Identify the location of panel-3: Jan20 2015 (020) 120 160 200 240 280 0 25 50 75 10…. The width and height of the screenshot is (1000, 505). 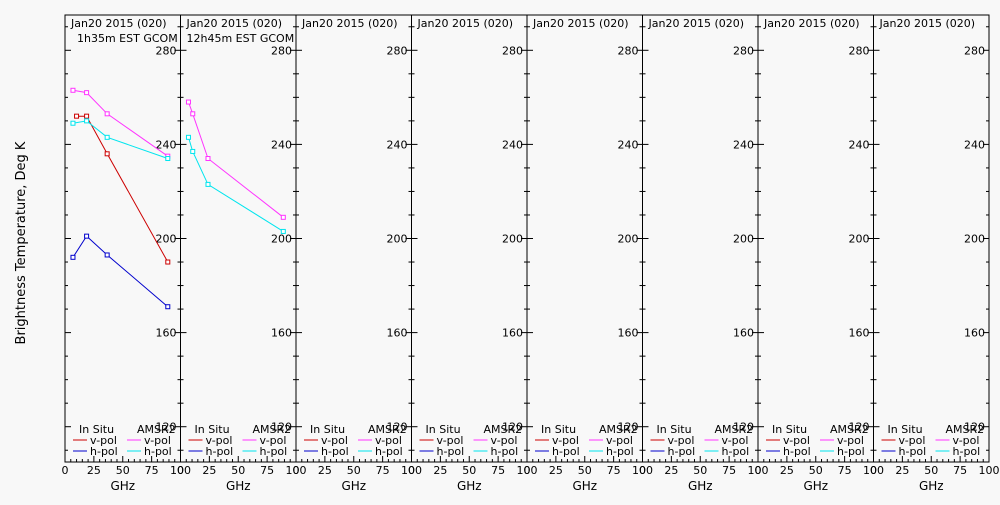
(357, 253).